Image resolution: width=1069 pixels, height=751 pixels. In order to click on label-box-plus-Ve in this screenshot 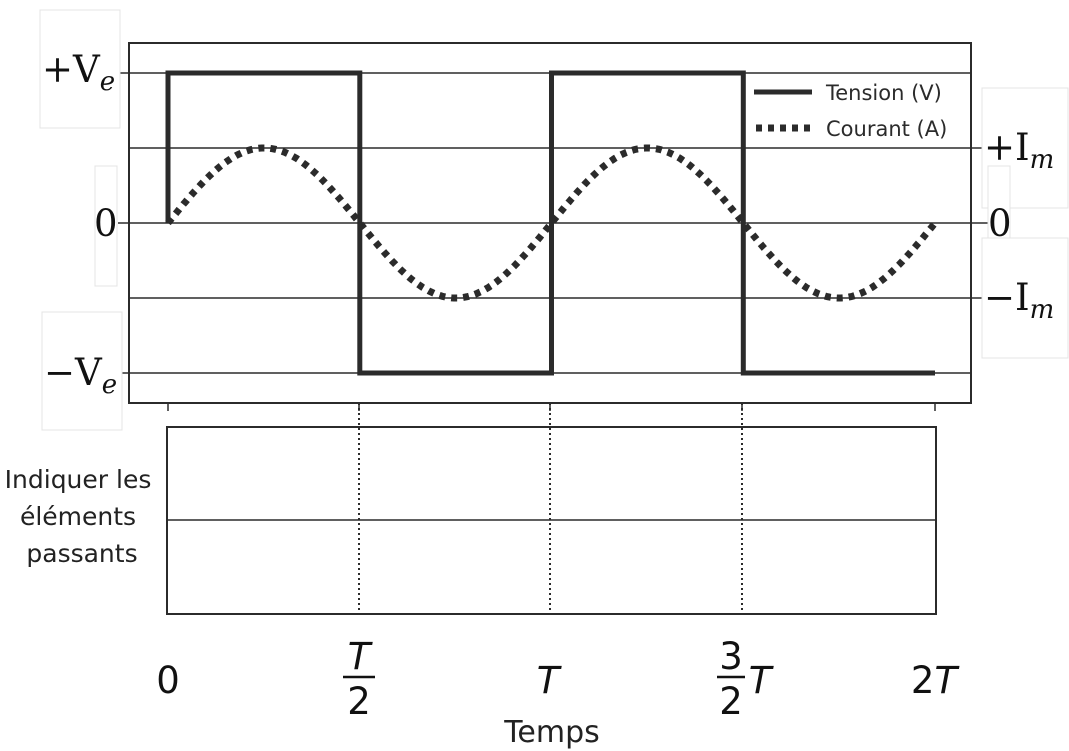, I will do `click(80, 69)`.